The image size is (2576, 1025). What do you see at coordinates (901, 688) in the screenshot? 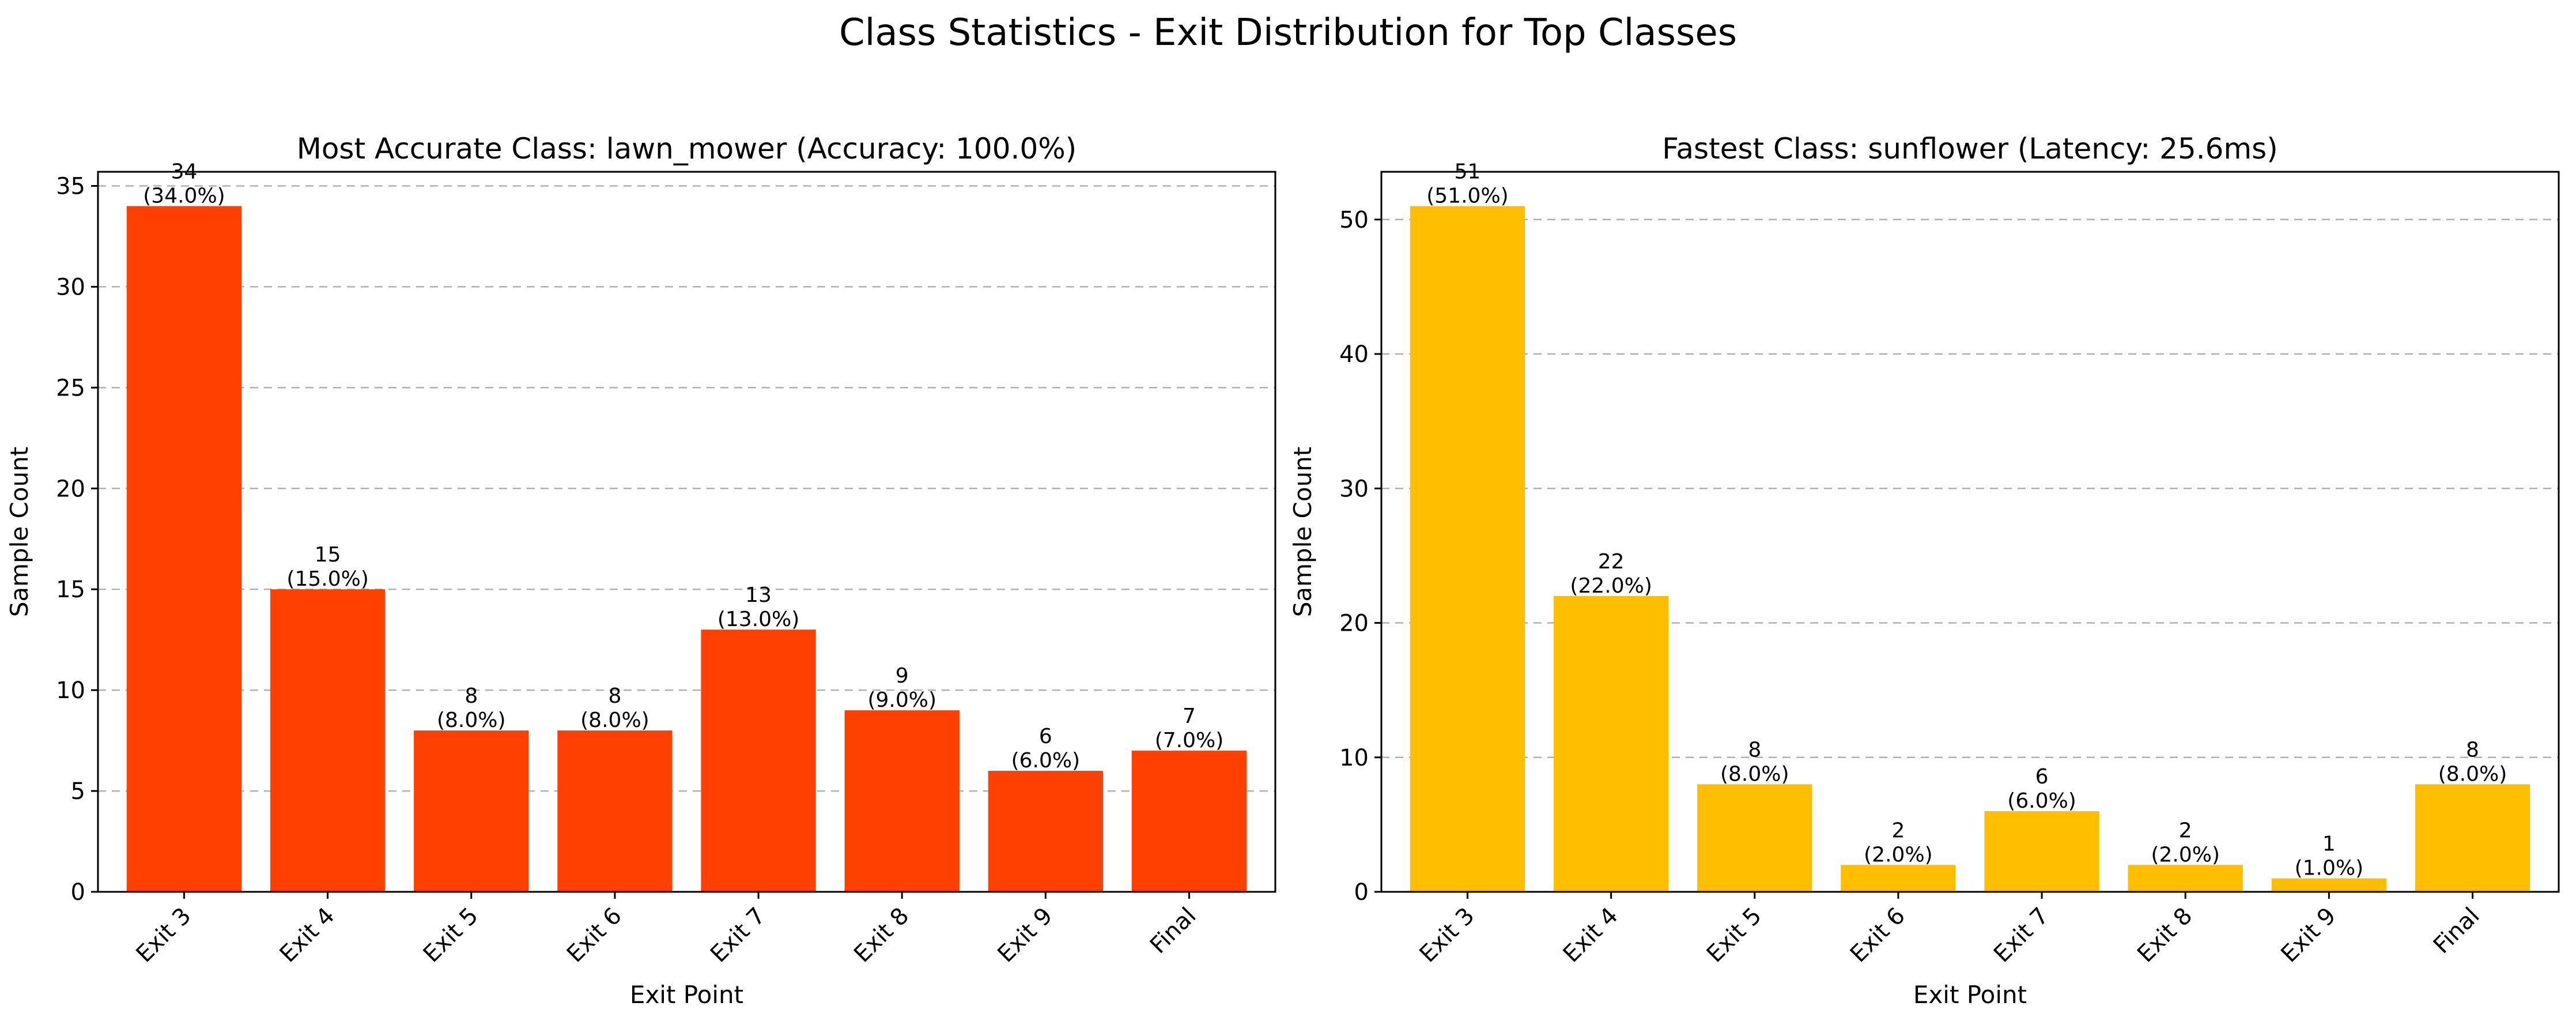
I see `bar-label: 9 (9.0%)` at bounding box center [901, 688].